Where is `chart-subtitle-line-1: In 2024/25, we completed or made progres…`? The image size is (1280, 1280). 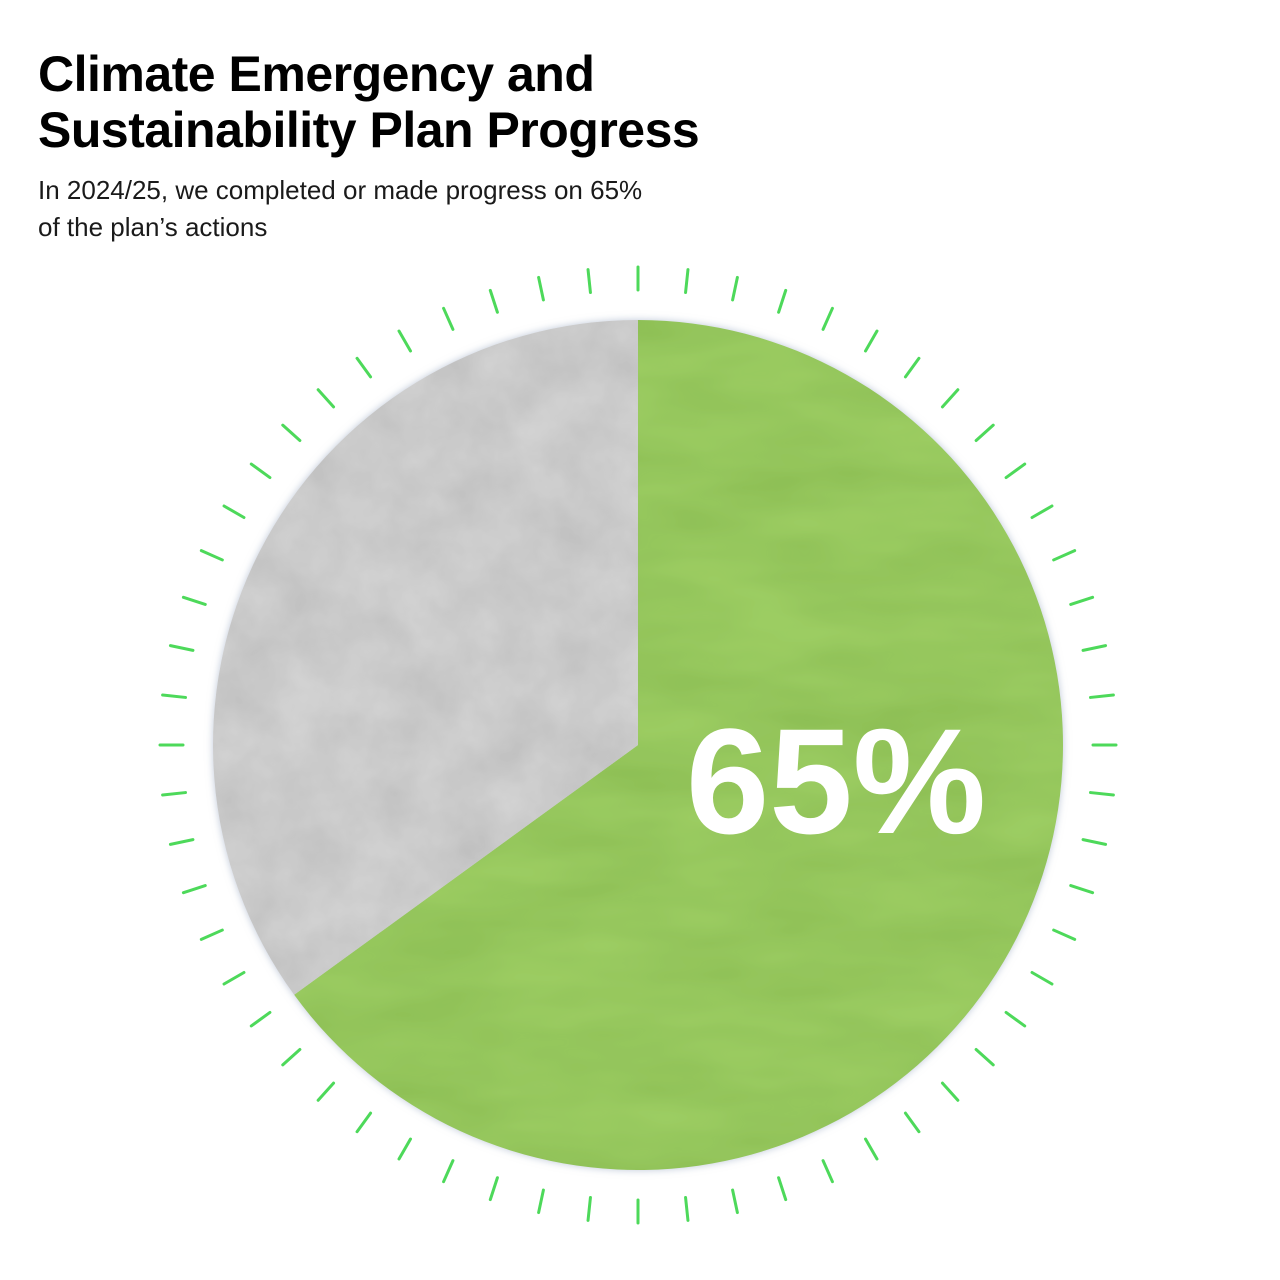
chart-subtitle-line-1: In 2024/25, we completed or made progres… is located at coordinates (340, 190).